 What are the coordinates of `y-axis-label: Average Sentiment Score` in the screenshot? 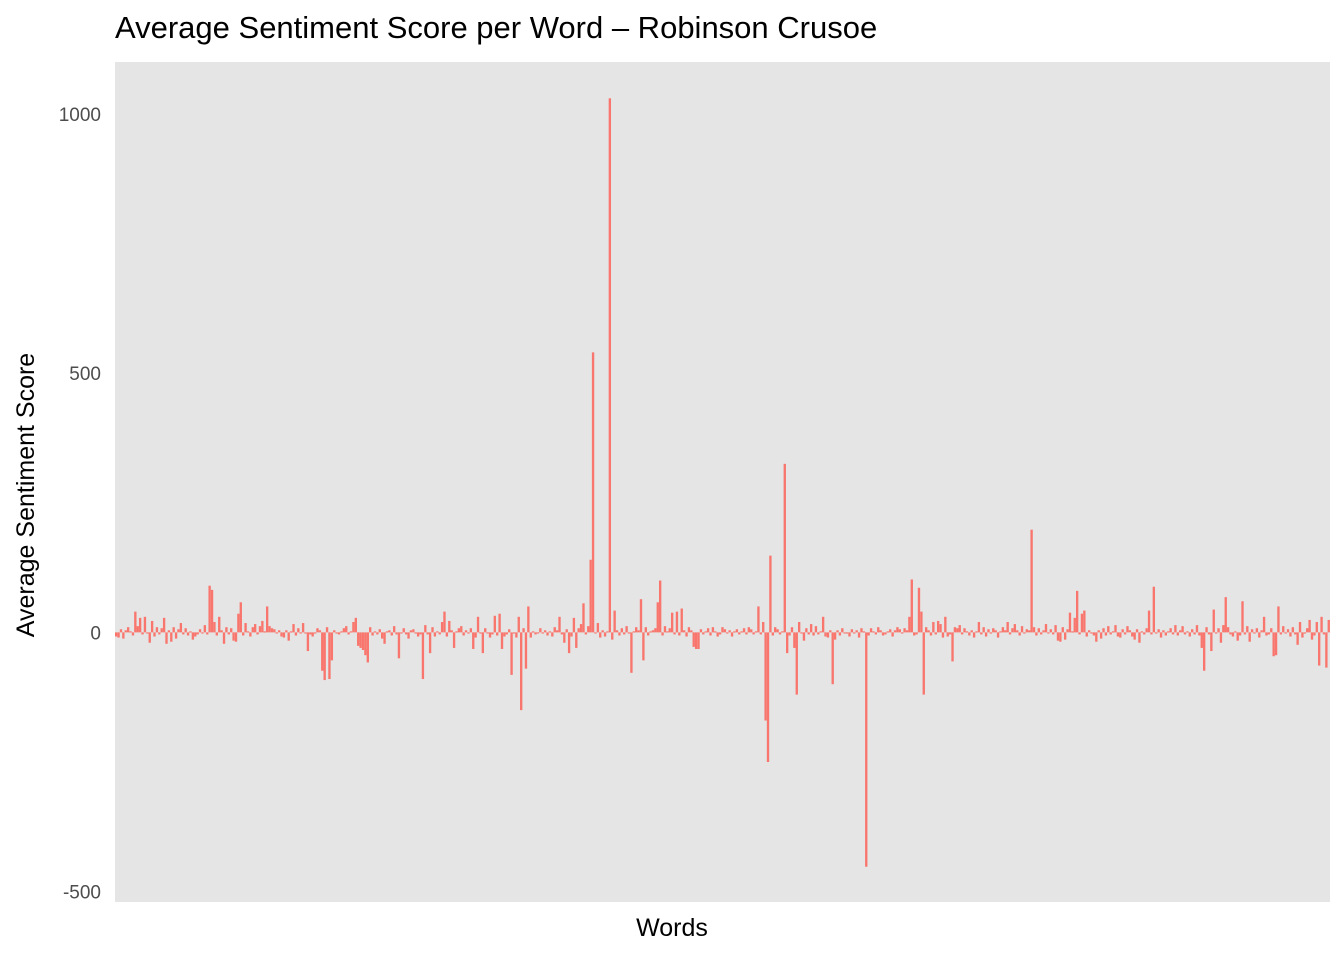 It's located at (26, 495).